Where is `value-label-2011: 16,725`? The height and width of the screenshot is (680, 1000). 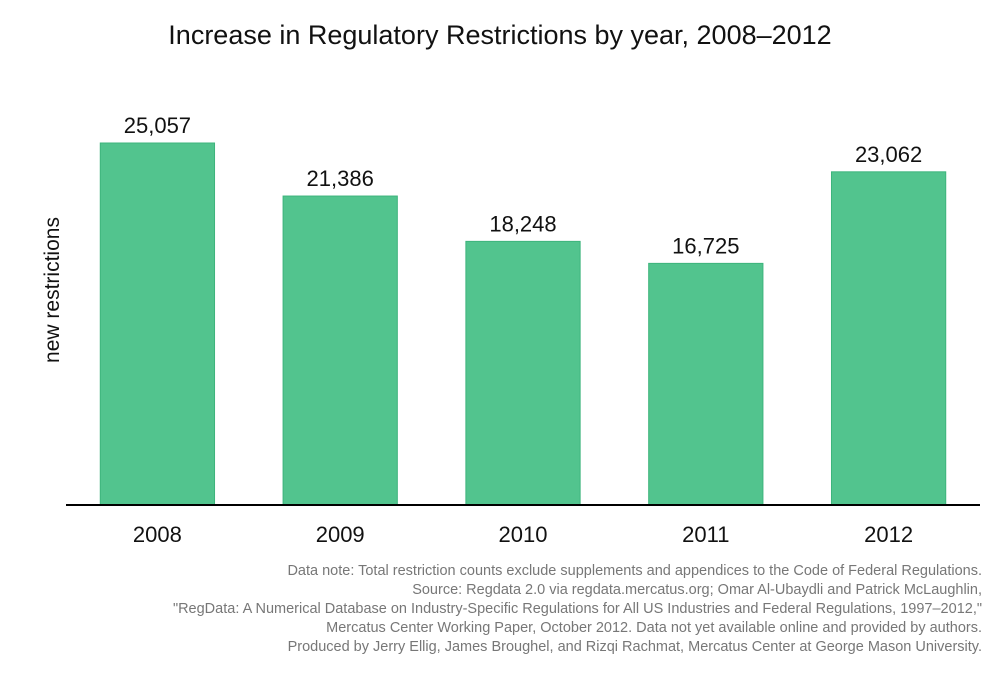
value-label-2011: 16,725 is located at coordinates (705, 245).